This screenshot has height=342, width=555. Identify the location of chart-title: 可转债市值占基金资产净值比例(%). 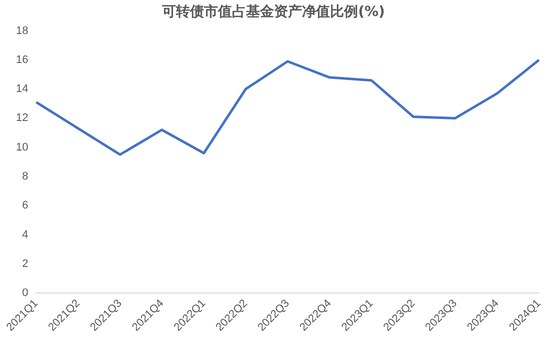
(273, 11).